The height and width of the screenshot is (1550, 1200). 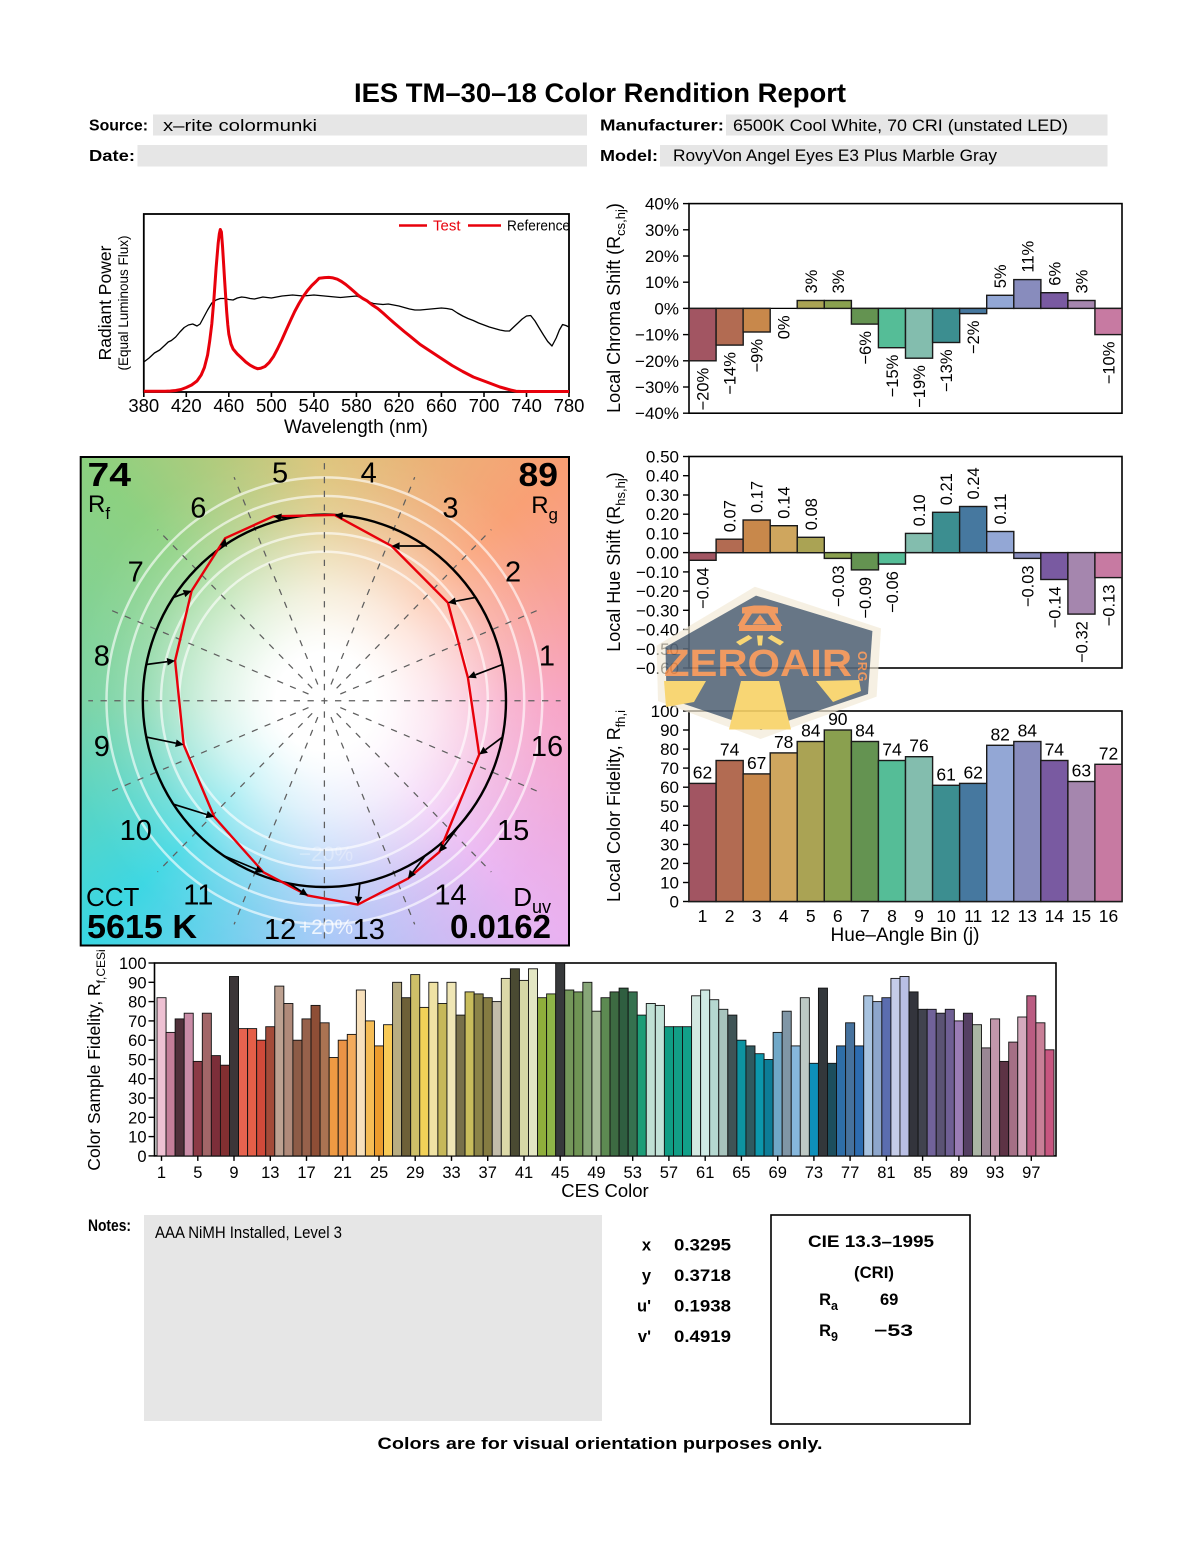 What do you see at coordinates (136, 831) in the screenshot?
I see `svg-text: 10` at bounding box center [136, 831].